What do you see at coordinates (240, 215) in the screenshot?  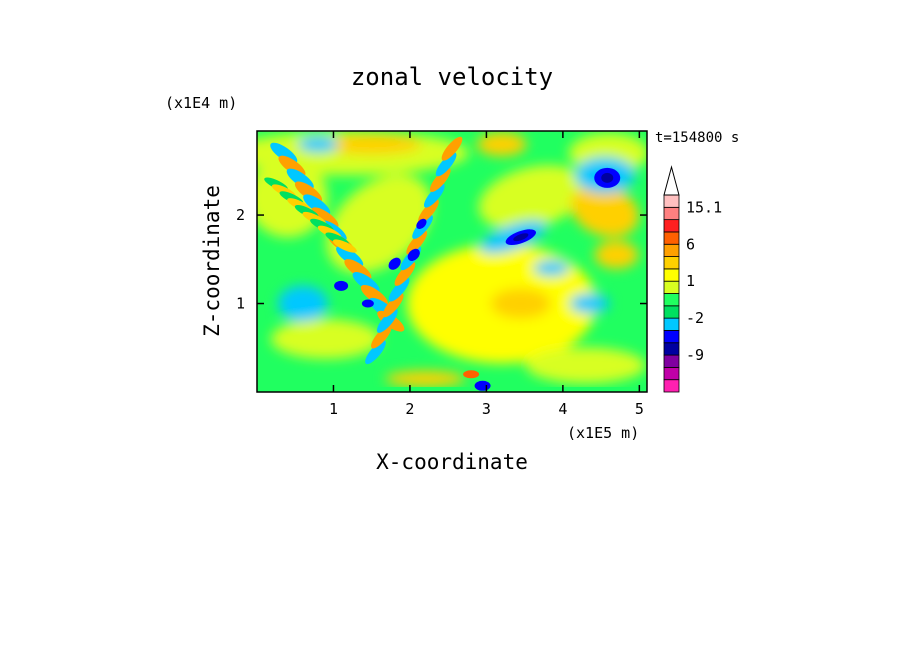 I see `y-tick-label: 2` at bounding box center [240, 215].